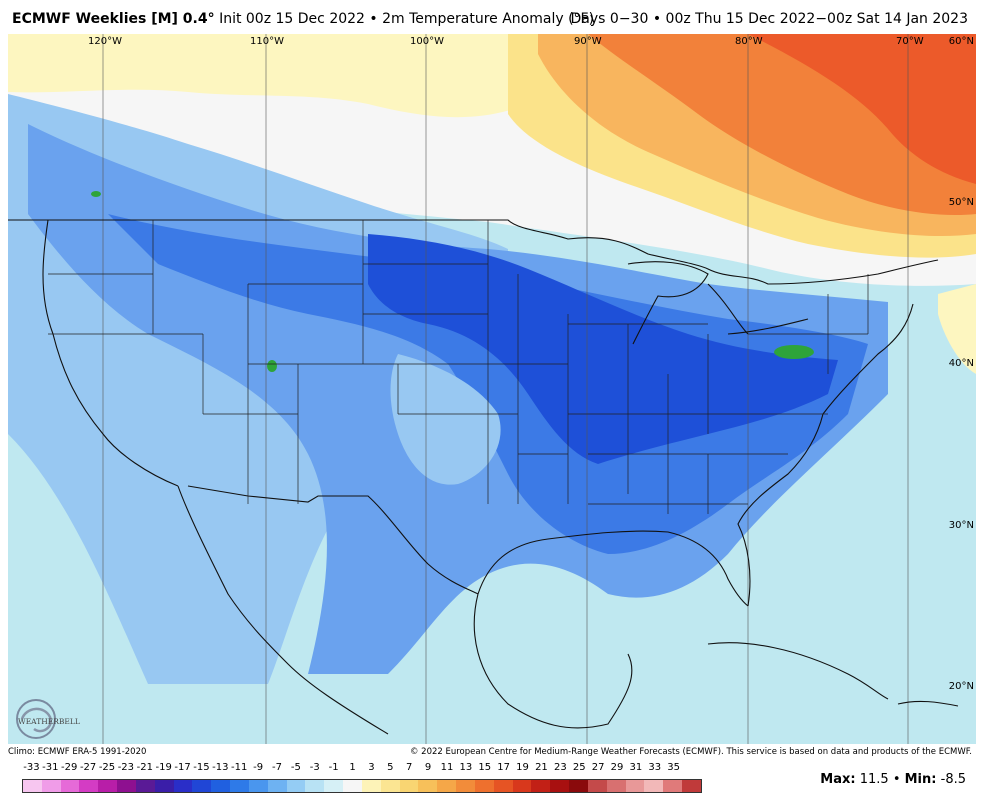 The image size is (984, 808). What do you see at coordinates (110, 19) in the screenshot?
I see `model-name: ECMWF Weeklies [M] 0.4` at bounding box center [110, 19].